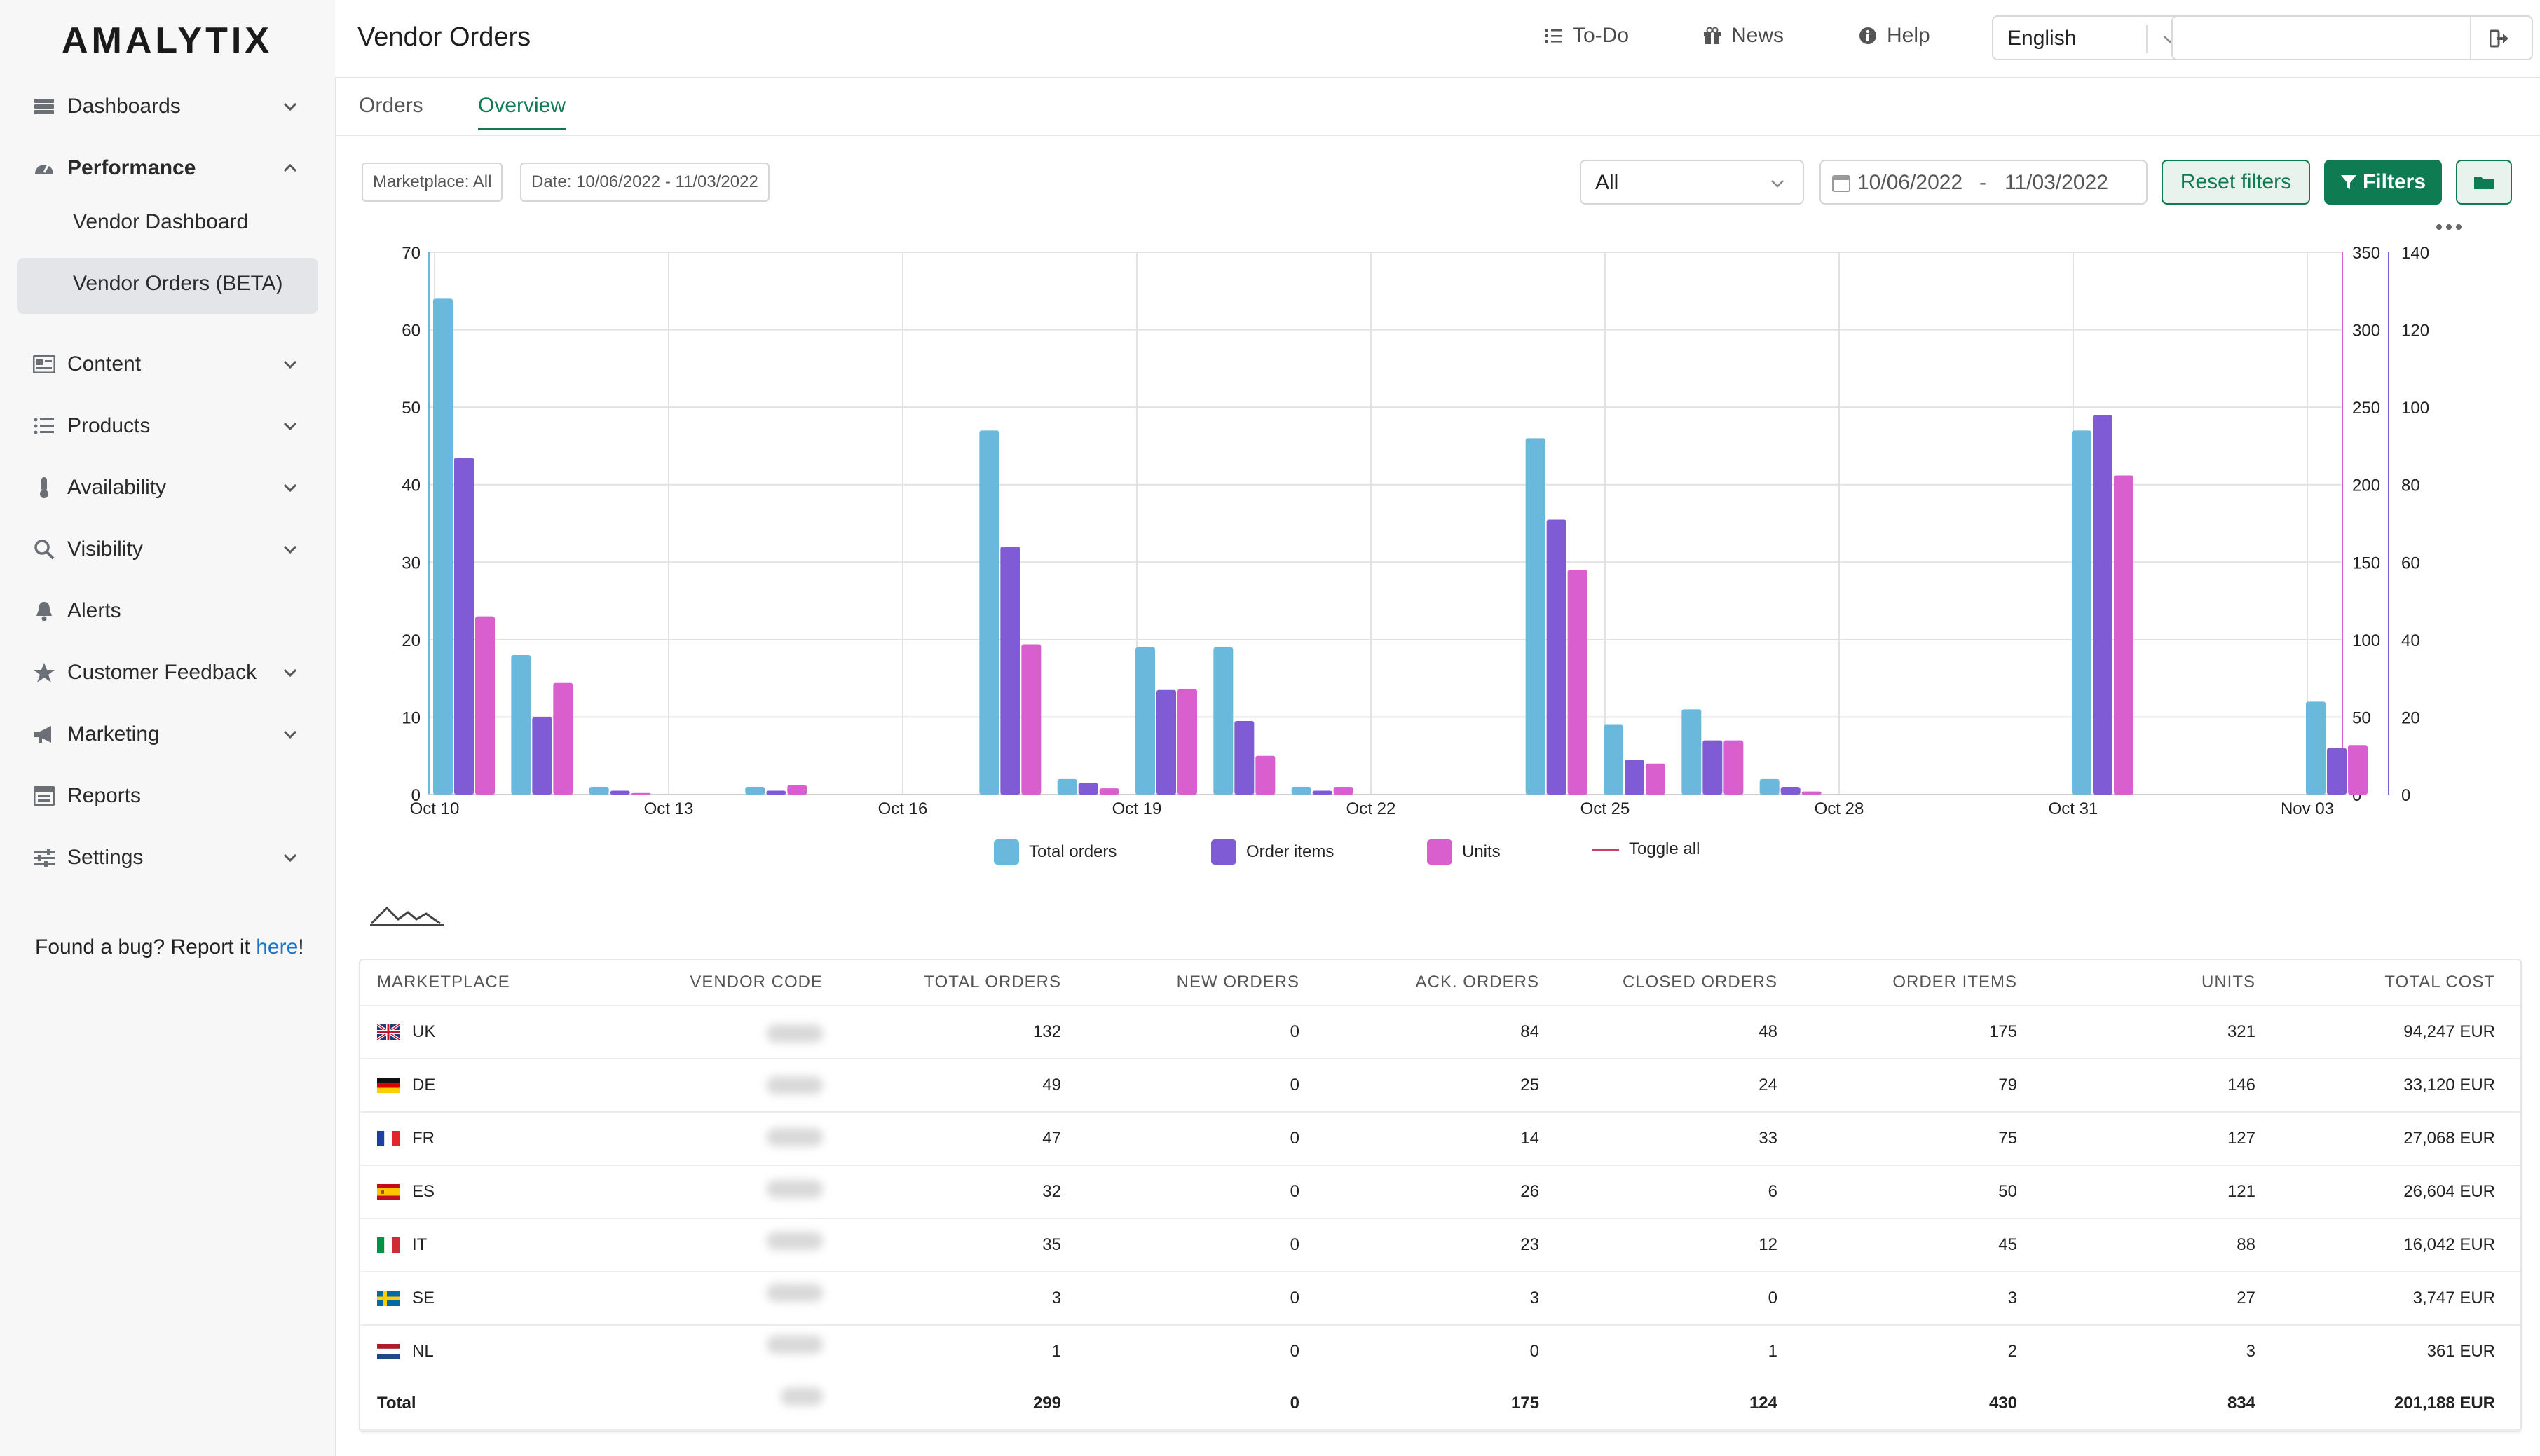 The width and height of the screenshot is (2540, 1456). Describe the element at coordinates (432, 182) in the screenshot. I see `marketplace-filter-chip: Marketplace: All` at that location.